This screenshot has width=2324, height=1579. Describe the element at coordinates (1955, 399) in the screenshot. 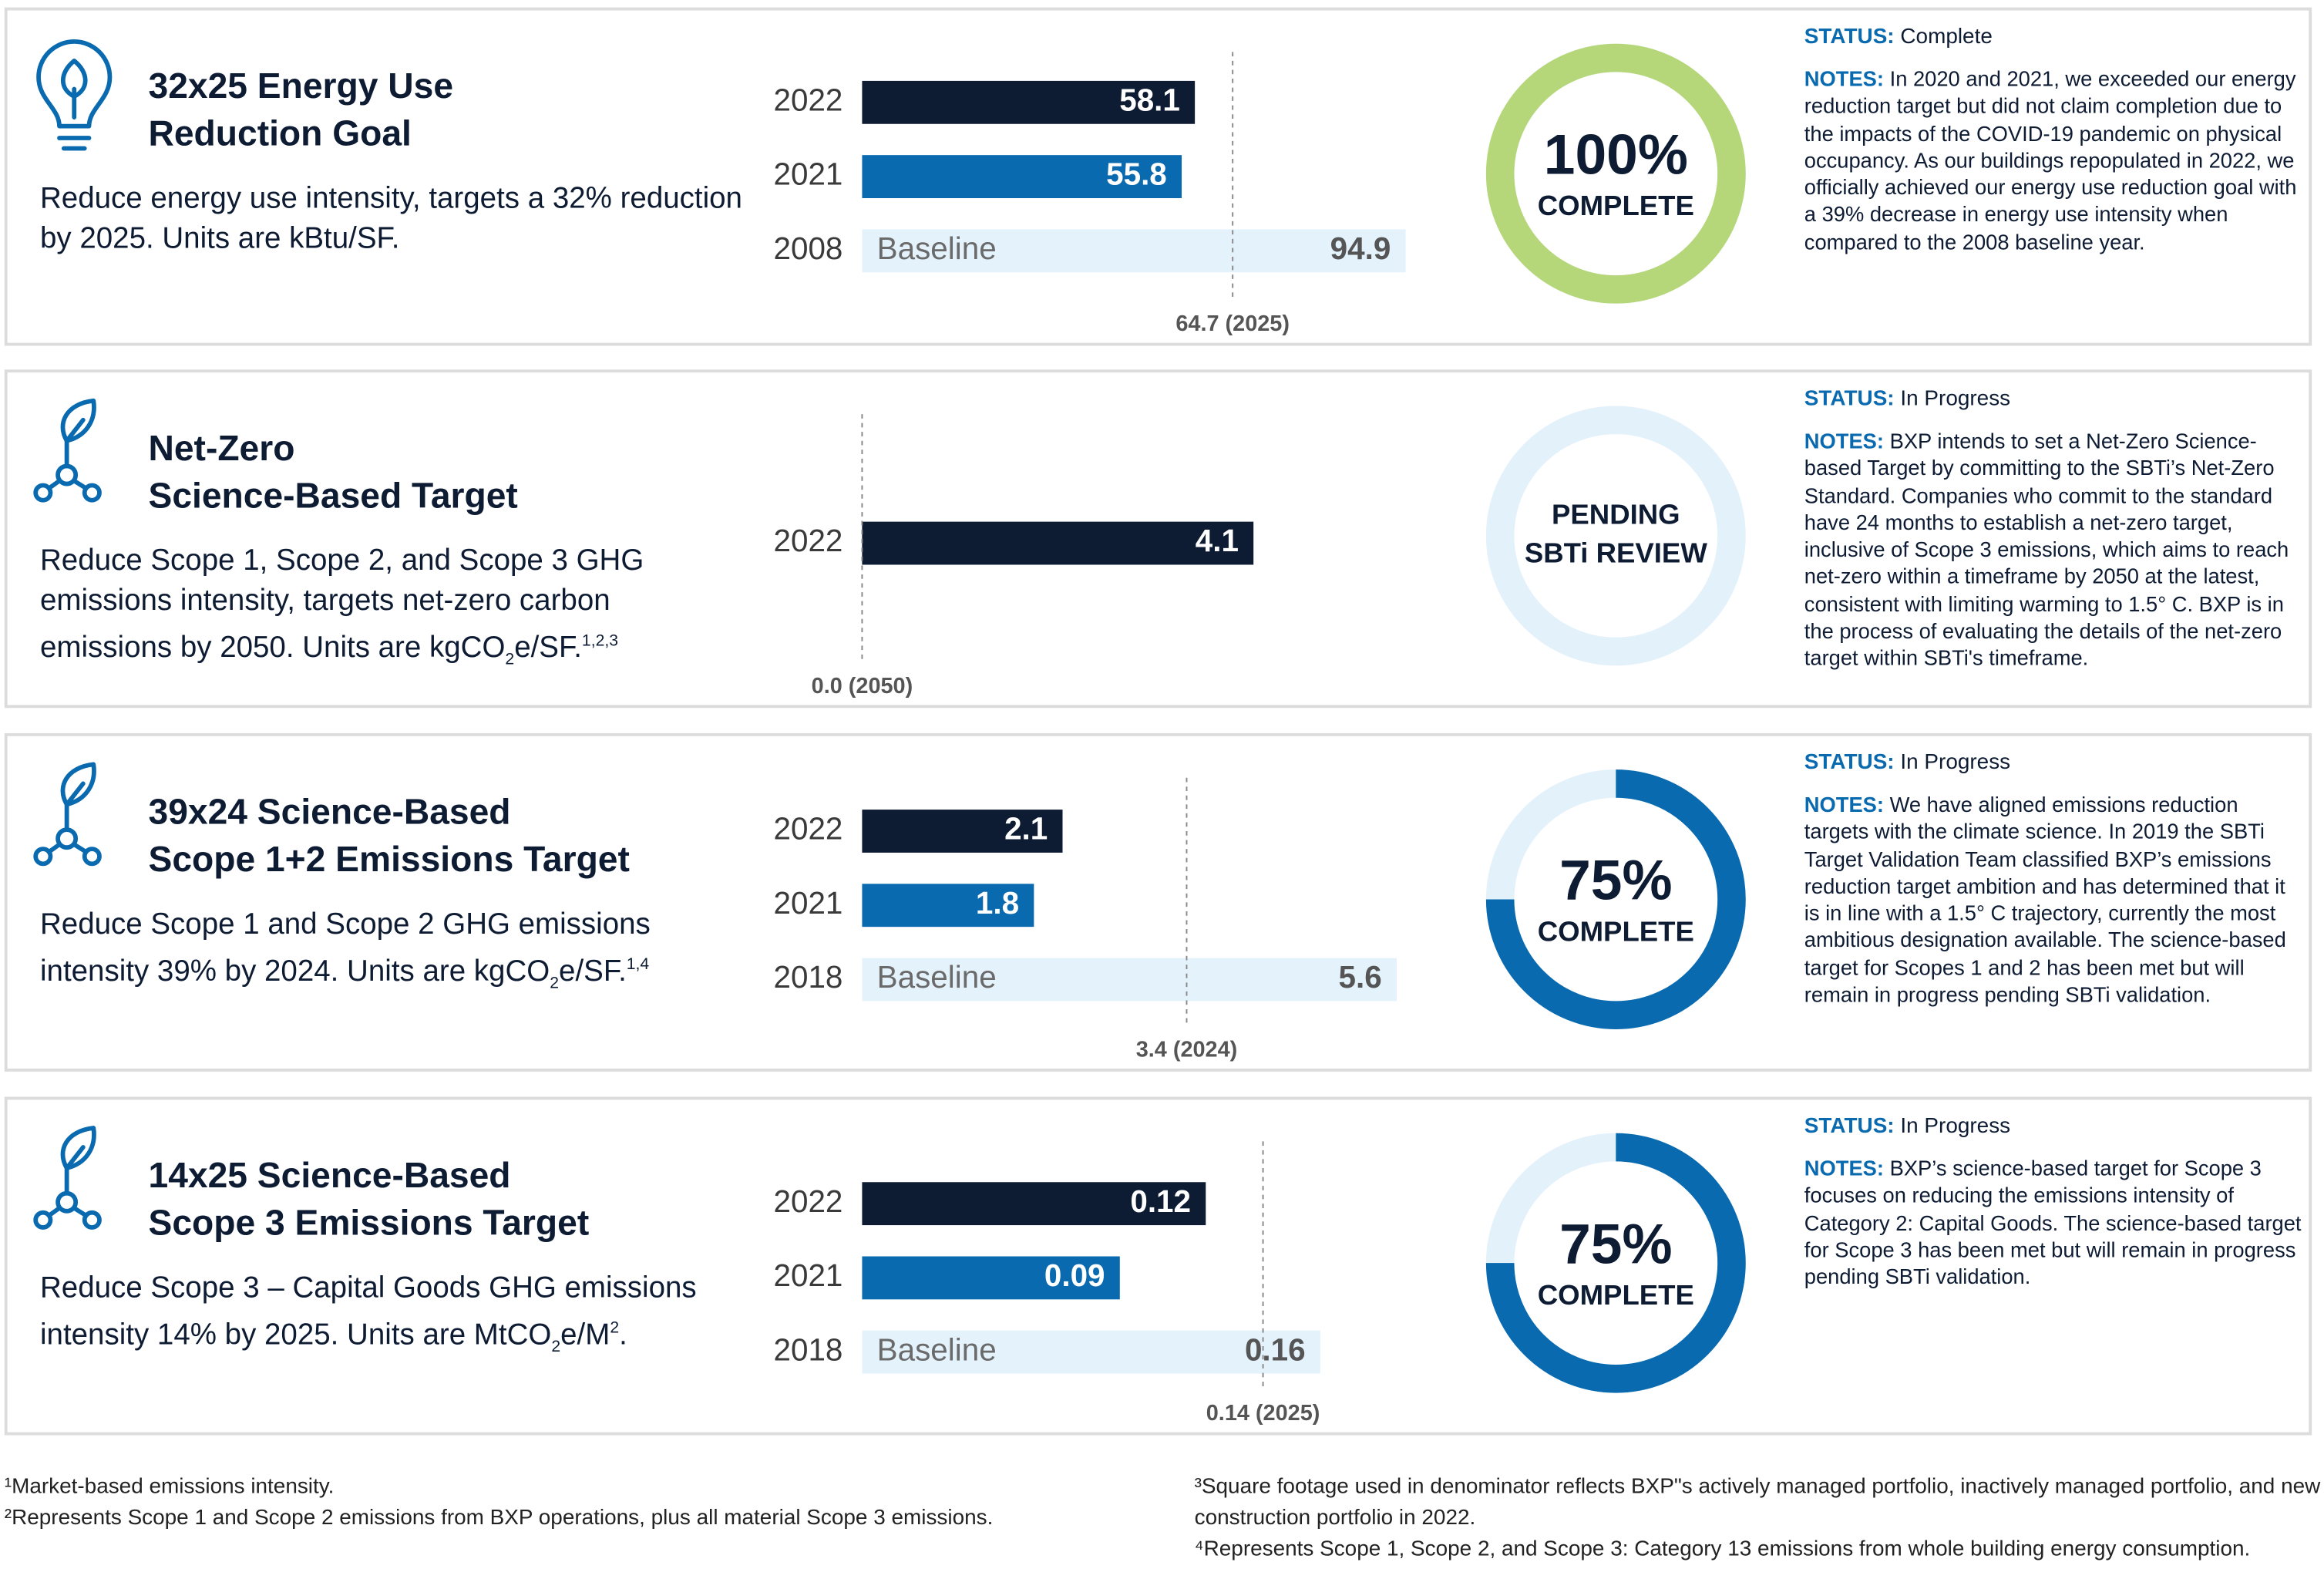

I see `status-value: In Progress` at that location.